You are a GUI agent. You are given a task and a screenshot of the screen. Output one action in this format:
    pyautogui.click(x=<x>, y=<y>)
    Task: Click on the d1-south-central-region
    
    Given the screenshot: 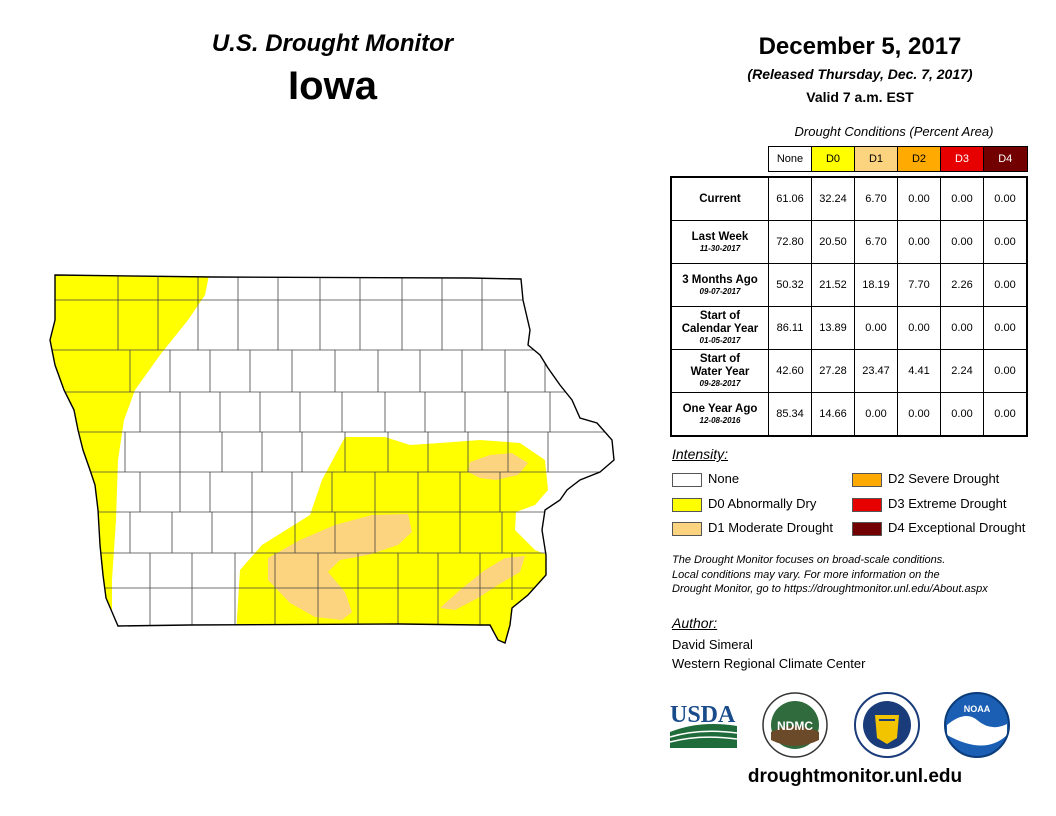 What is the action you would take?
    pyautogui.click(x=340, y=567)
    